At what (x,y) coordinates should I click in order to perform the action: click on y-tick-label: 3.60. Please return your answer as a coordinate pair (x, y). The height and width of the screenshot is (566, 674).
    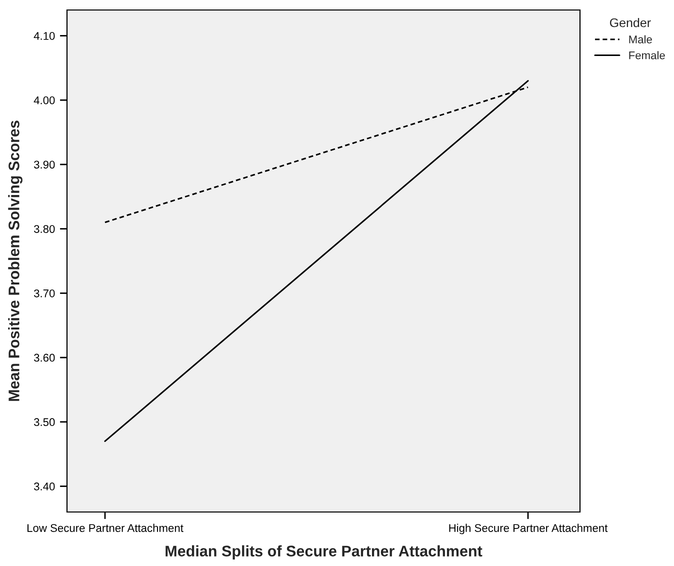
    Looking at the image, I should click on (44, 358).